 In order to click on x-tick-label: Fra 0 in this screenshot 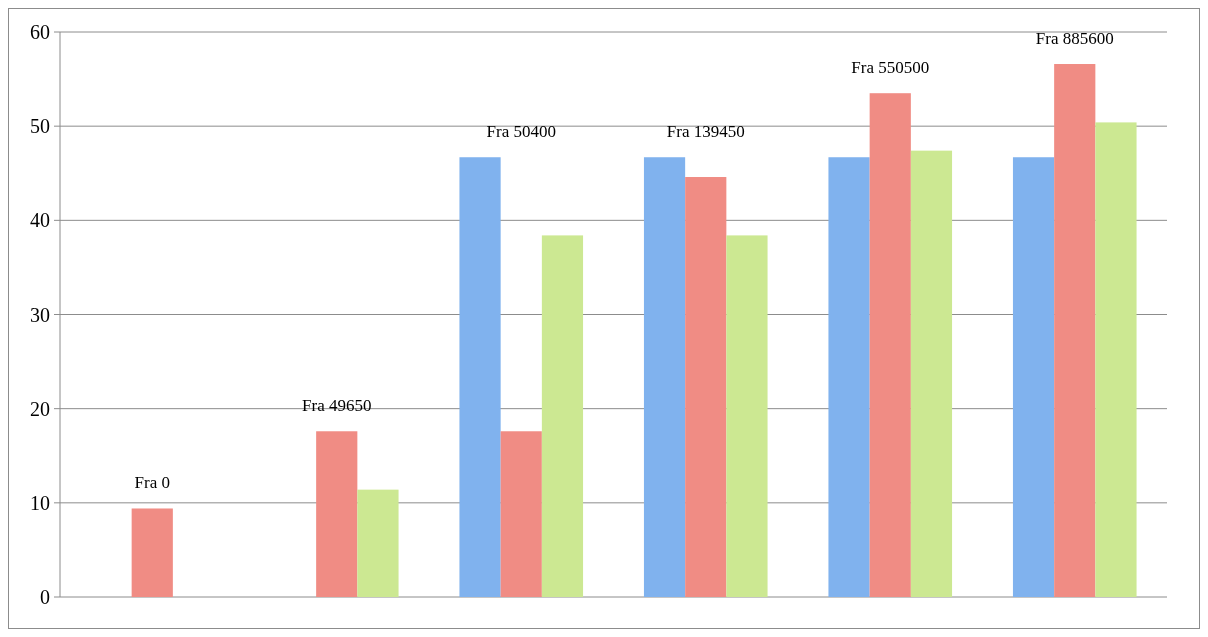, I will do `click(152, 483)`.